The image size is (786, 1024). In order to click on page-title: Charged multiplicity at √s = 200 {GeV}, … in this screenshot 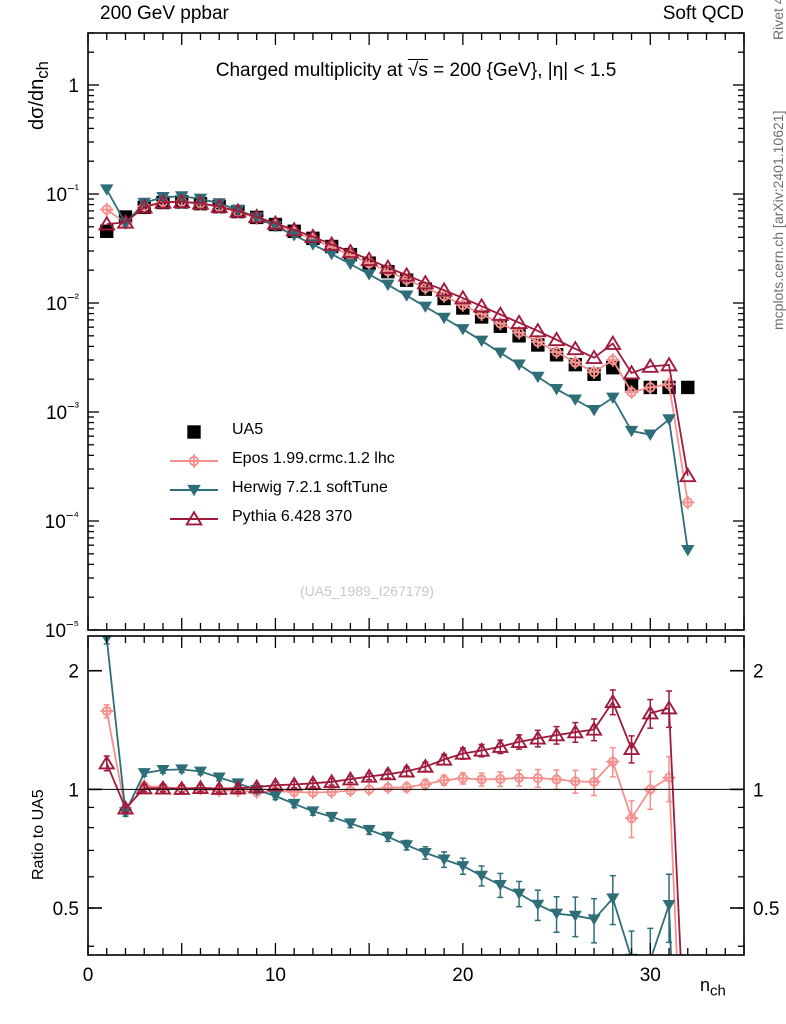, I will do `click(416, 70)`.